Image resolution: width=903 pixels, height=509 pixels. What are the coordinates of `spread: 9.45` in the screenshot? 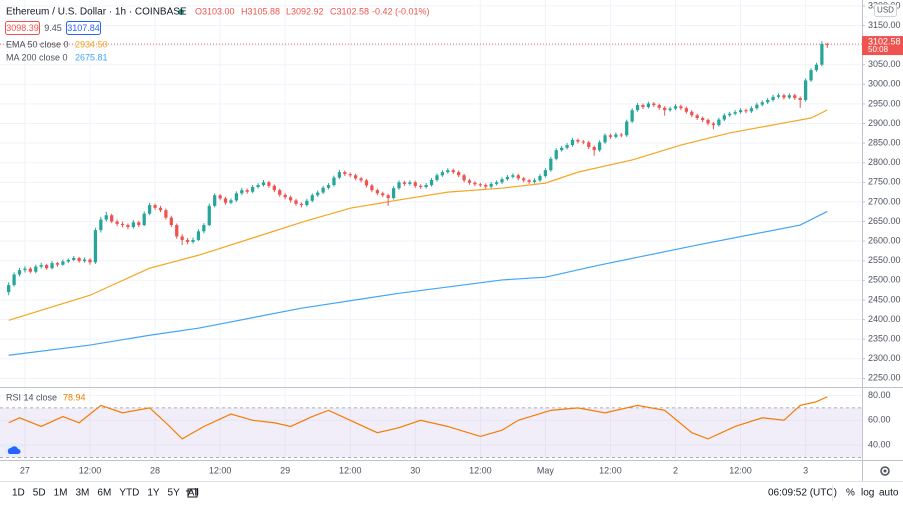 It's located at (53, 28).